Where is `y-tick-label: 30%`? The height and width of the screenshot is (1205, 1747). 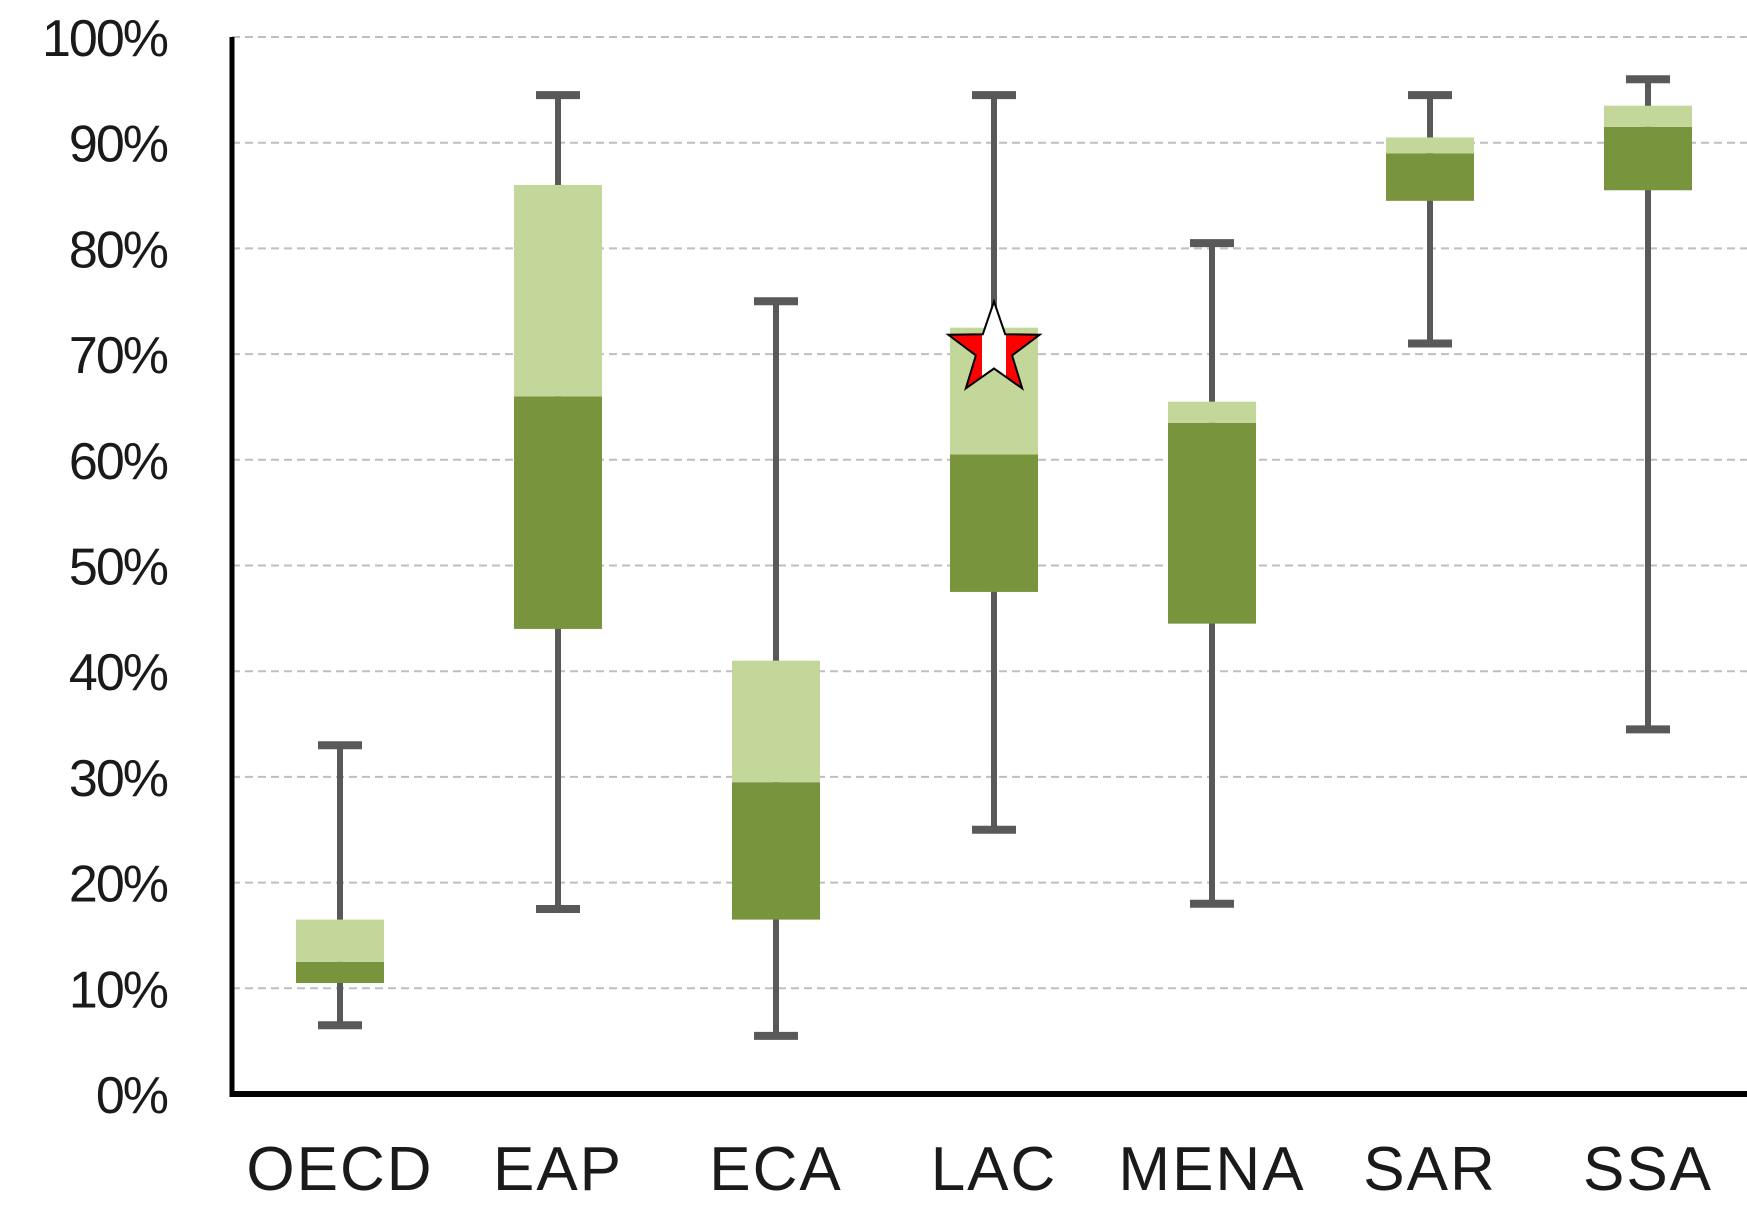
y-tick-label: 30% is located at coordinates (118, 779).